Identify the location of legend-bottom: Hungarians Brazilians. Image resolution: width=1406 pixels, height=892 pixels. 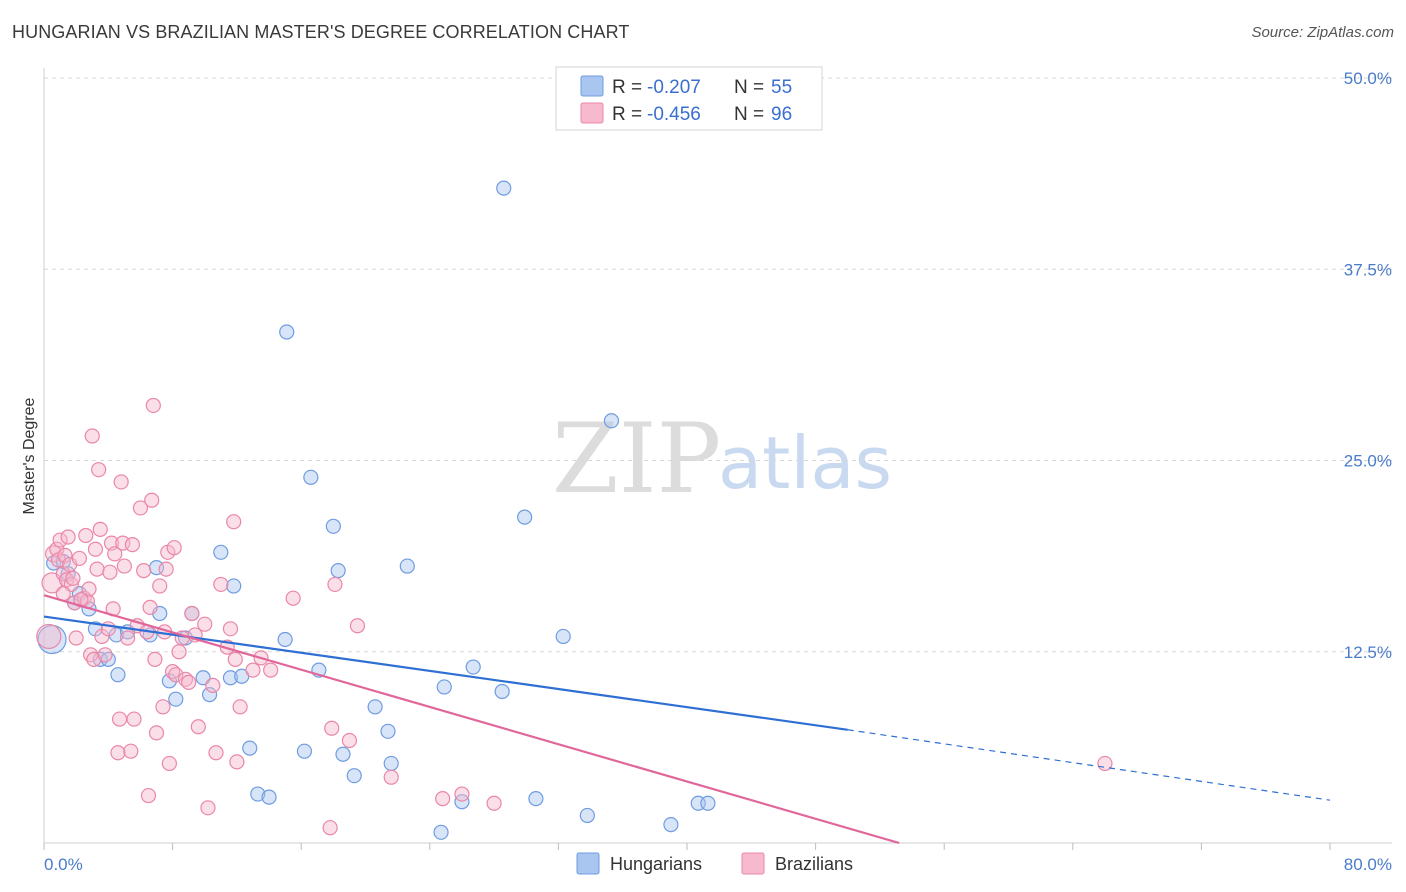
(714, 863).